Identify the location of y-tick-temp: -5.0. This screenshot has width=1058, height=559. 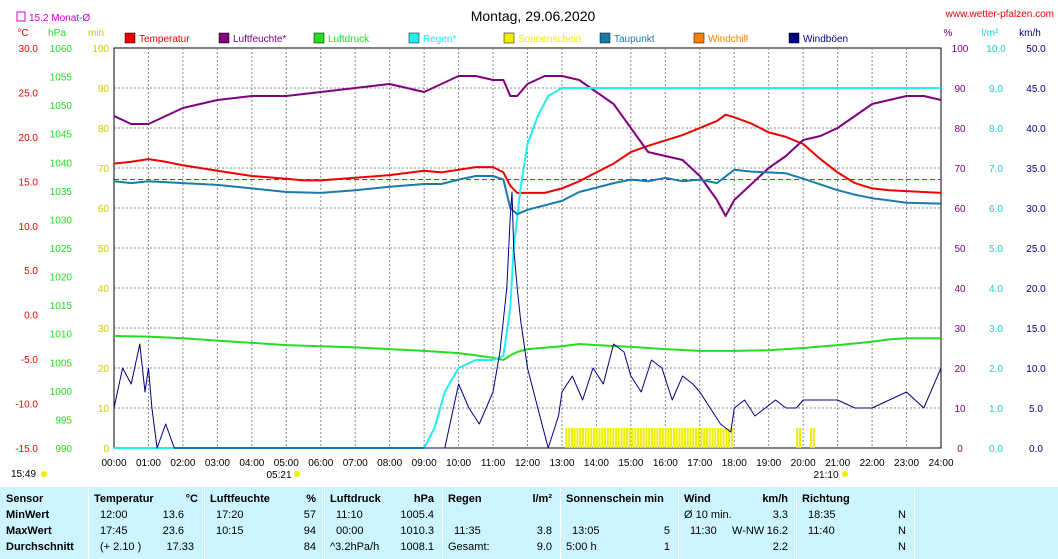
(30, 360).